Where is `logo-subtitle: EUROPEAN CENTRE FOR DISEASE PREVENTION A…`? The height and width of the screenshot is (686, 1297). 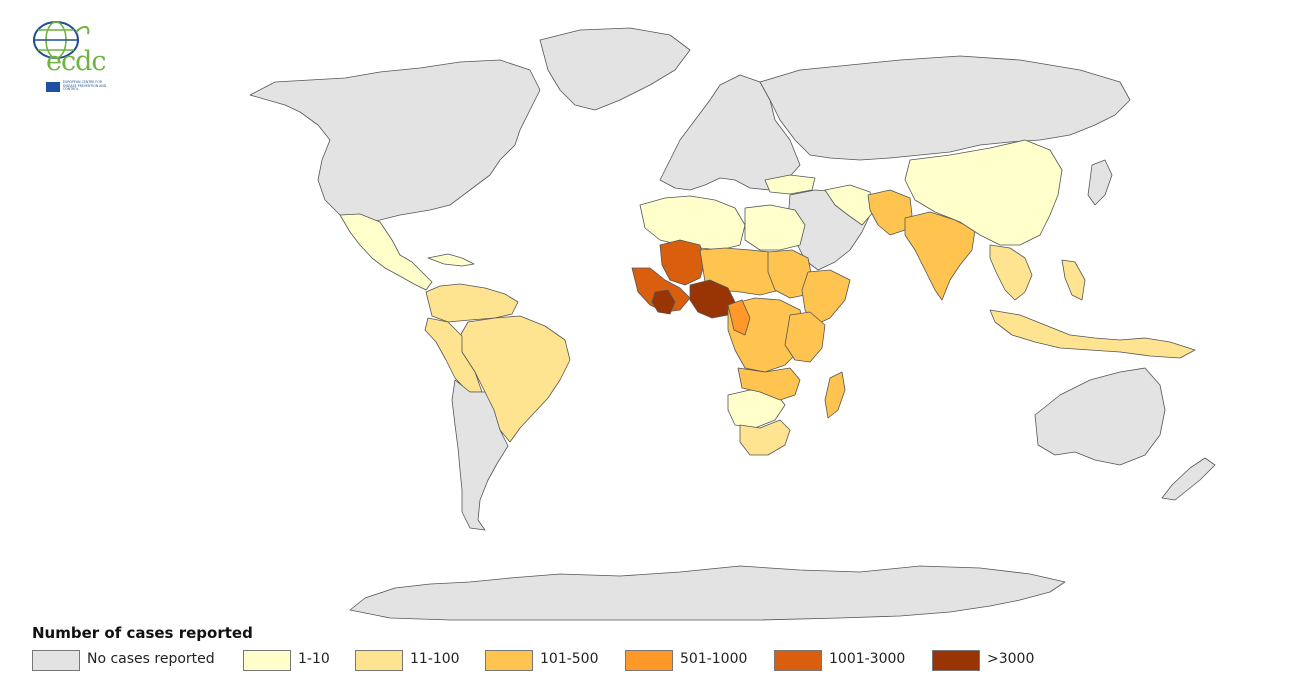 logo-subtitle: EUROPEAN CENTRE FOR DISEASE PREVENTION A… is located at coordinates (85, 86).